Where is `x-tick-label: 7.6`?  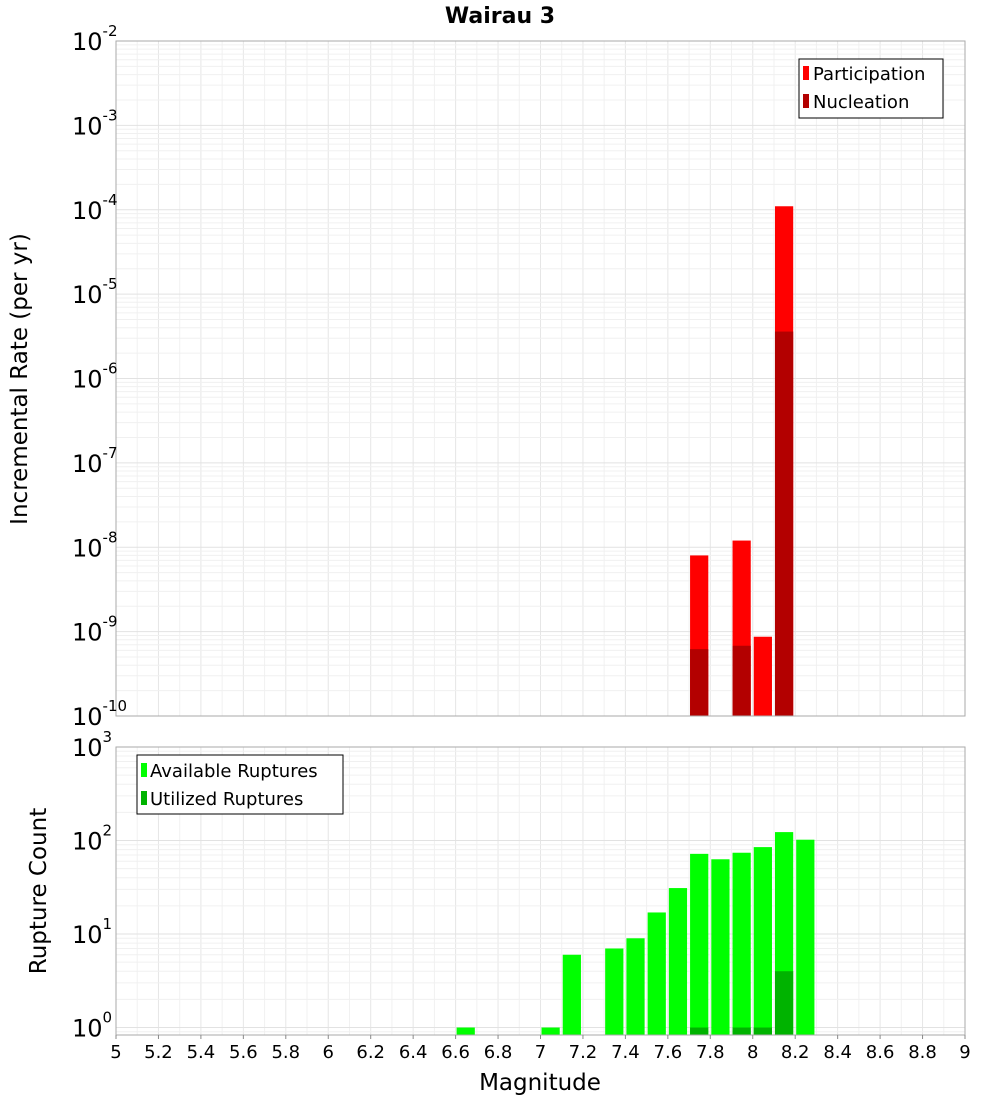
x-tick-label: 7.6 is located at coordinates (668, 1052).